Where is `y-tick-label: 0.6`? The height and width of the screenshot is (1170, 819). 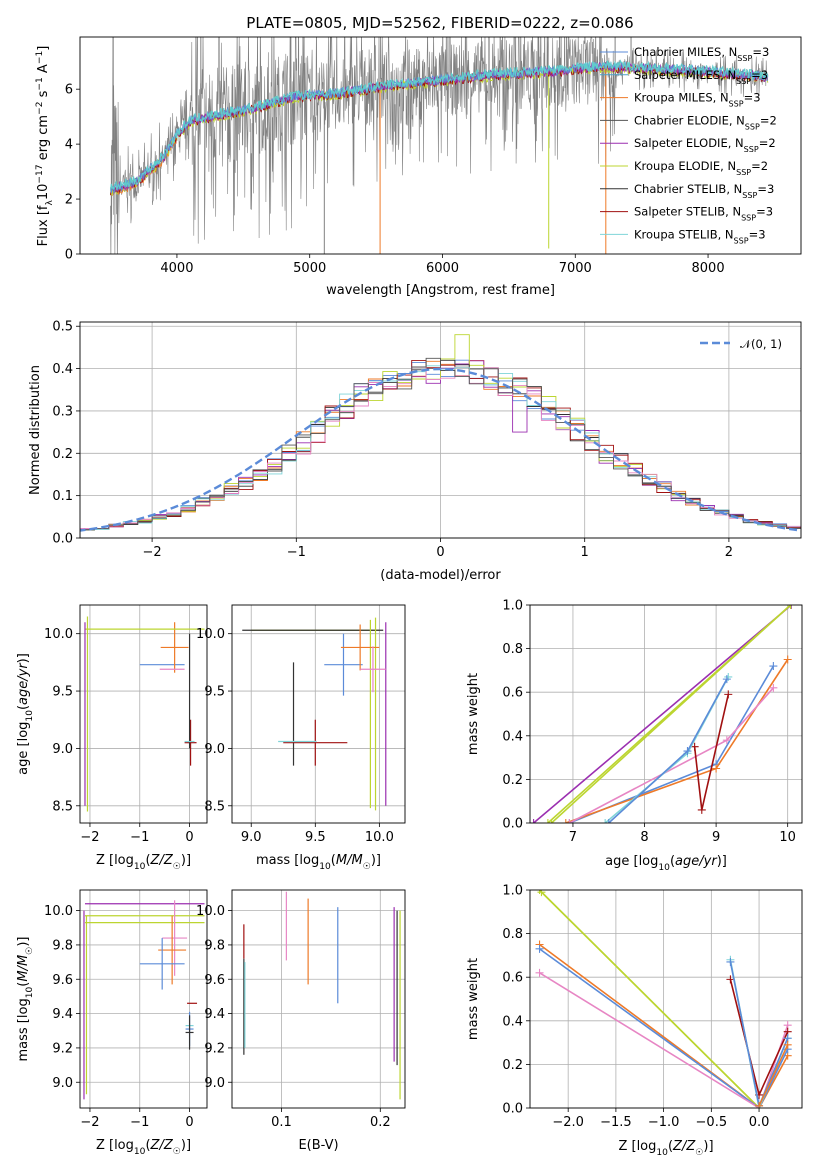 y-tick-label: 0.6 is located at coordinates (512, 693).